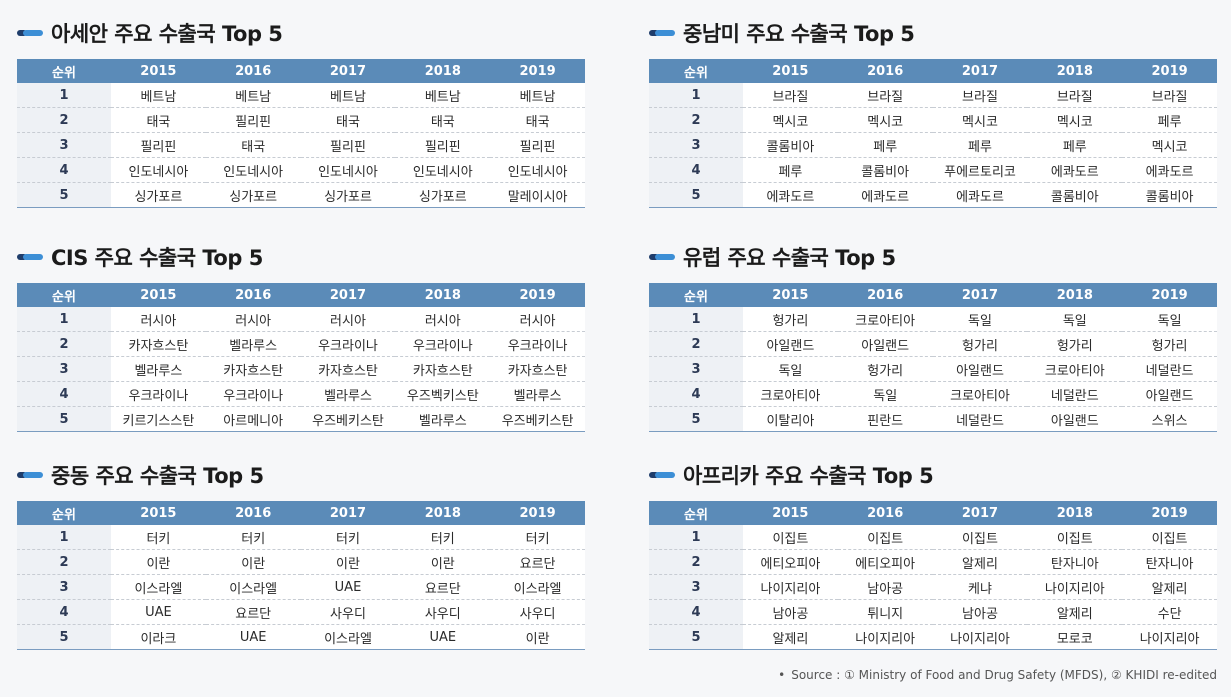 The width and height of the screenshot is (1231, 697). What do you see at coordinates (1075, 369) in the screenshot?
I see `country-cell: 크로아티아` at bounding box center [1075, 369].